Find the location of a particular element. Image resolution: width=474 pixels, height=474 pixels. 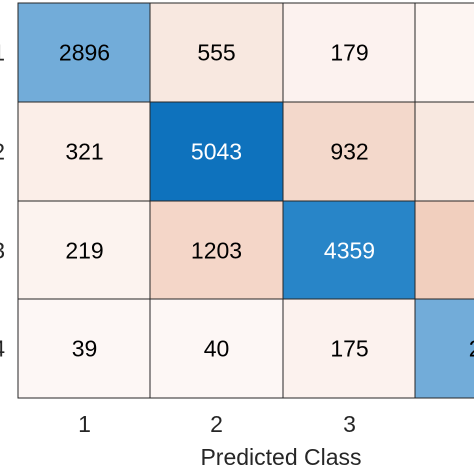

cell-value-label: 179 is located at coordinates (349, 53).